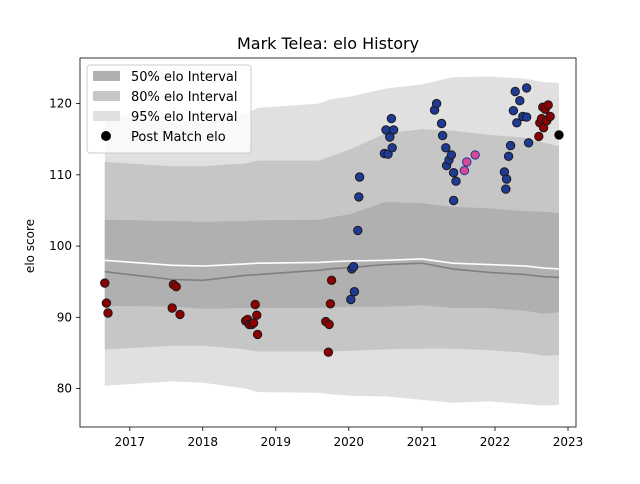 This screenshot has width=640, height=484. Describe the element at coordinates (60, 175) in the screenshot. I see `y-tick-label: 110` at that location.